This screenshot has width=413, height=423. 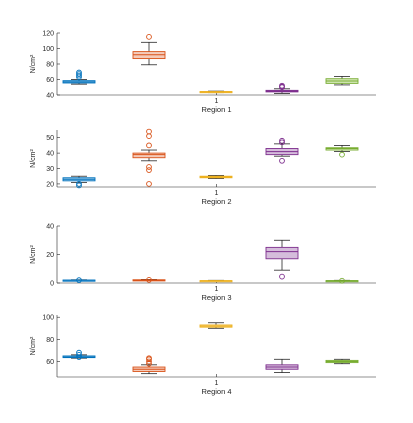 What do you see at coordinates (216, 109) in the screenshot?
I see `x-axis-label: Region 1` at bounding box center [216, 109].